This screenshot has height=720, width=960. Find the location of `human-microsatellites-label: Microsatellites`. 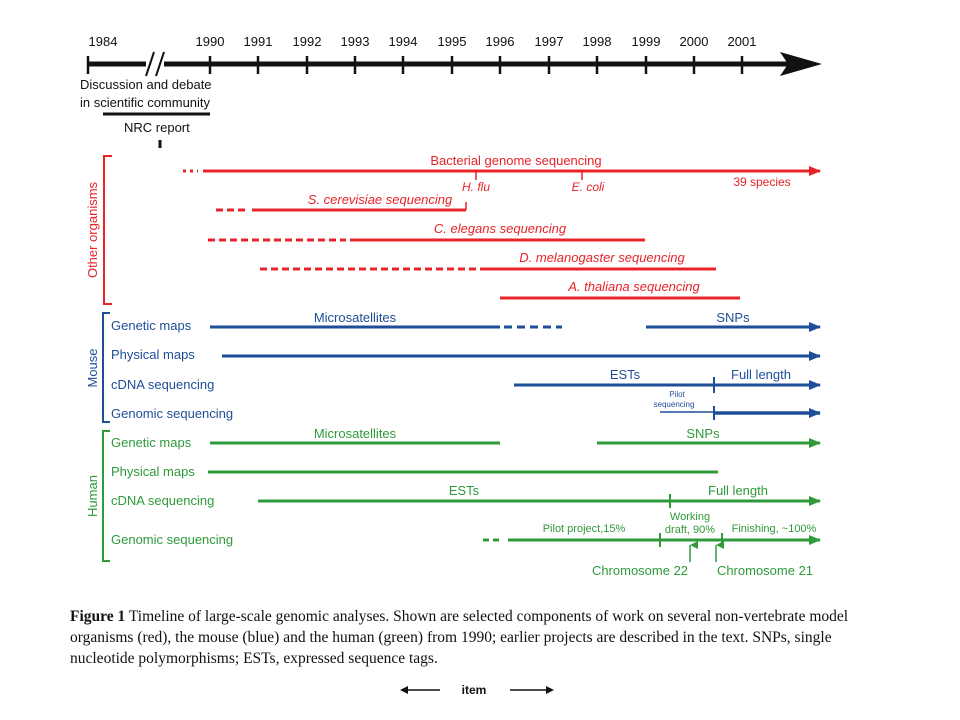

human-microsatellites-label: Microsatellites is located at coordinates (355, 433).